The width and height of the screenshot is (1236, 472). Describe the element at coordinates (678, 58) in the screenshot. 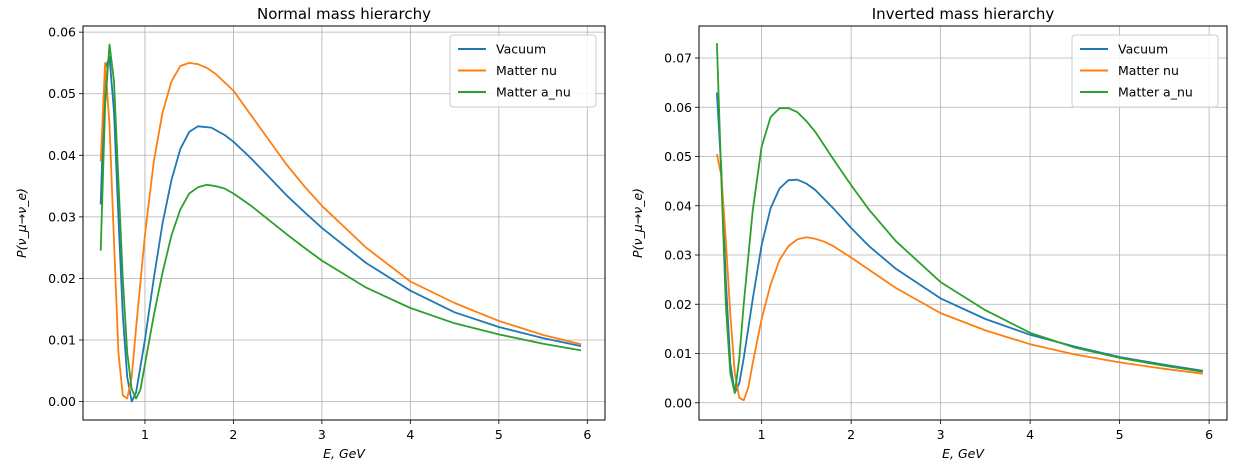

I see `y-tick-label: 0.07` at that location.